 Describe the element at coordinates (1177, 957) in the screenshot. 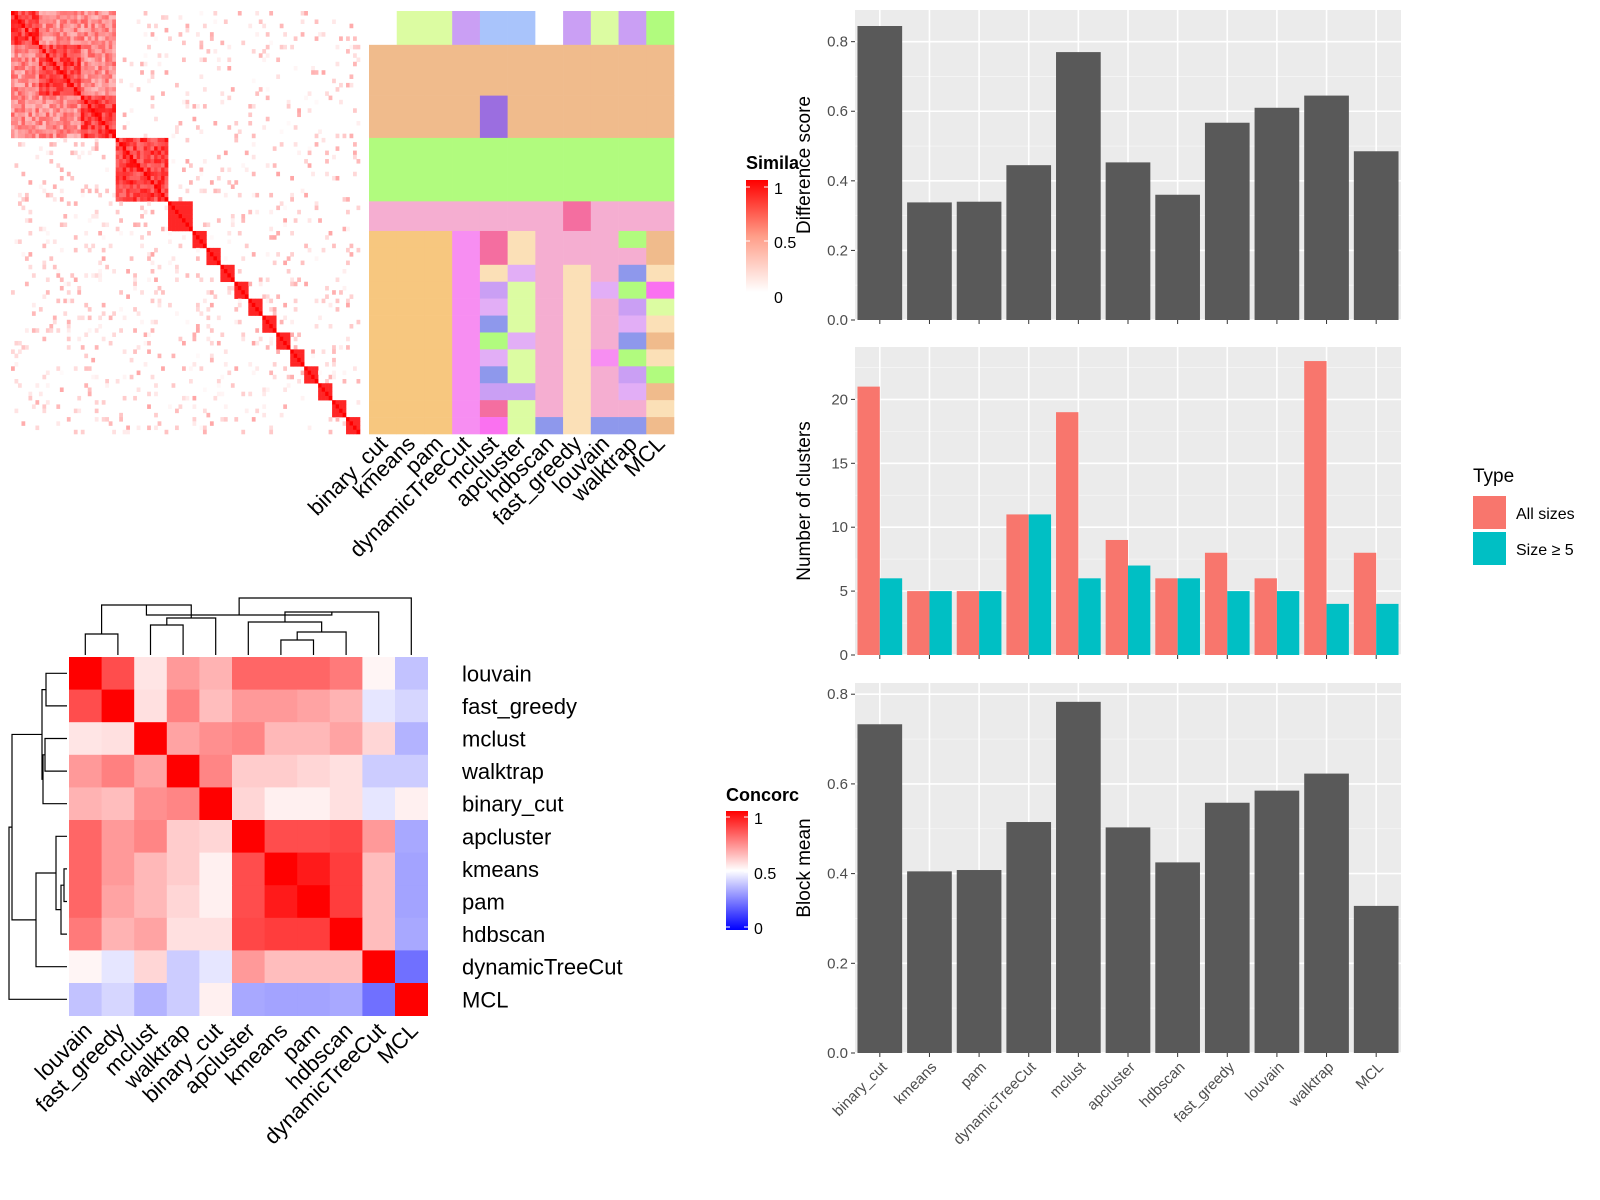

I see `block-mean-bar` at that location.